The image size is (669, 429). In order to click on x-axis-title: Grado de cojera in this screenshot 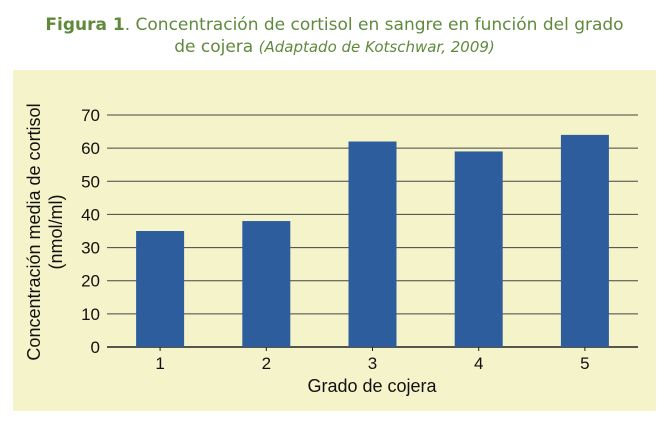, I will do `click(372, 386)`.